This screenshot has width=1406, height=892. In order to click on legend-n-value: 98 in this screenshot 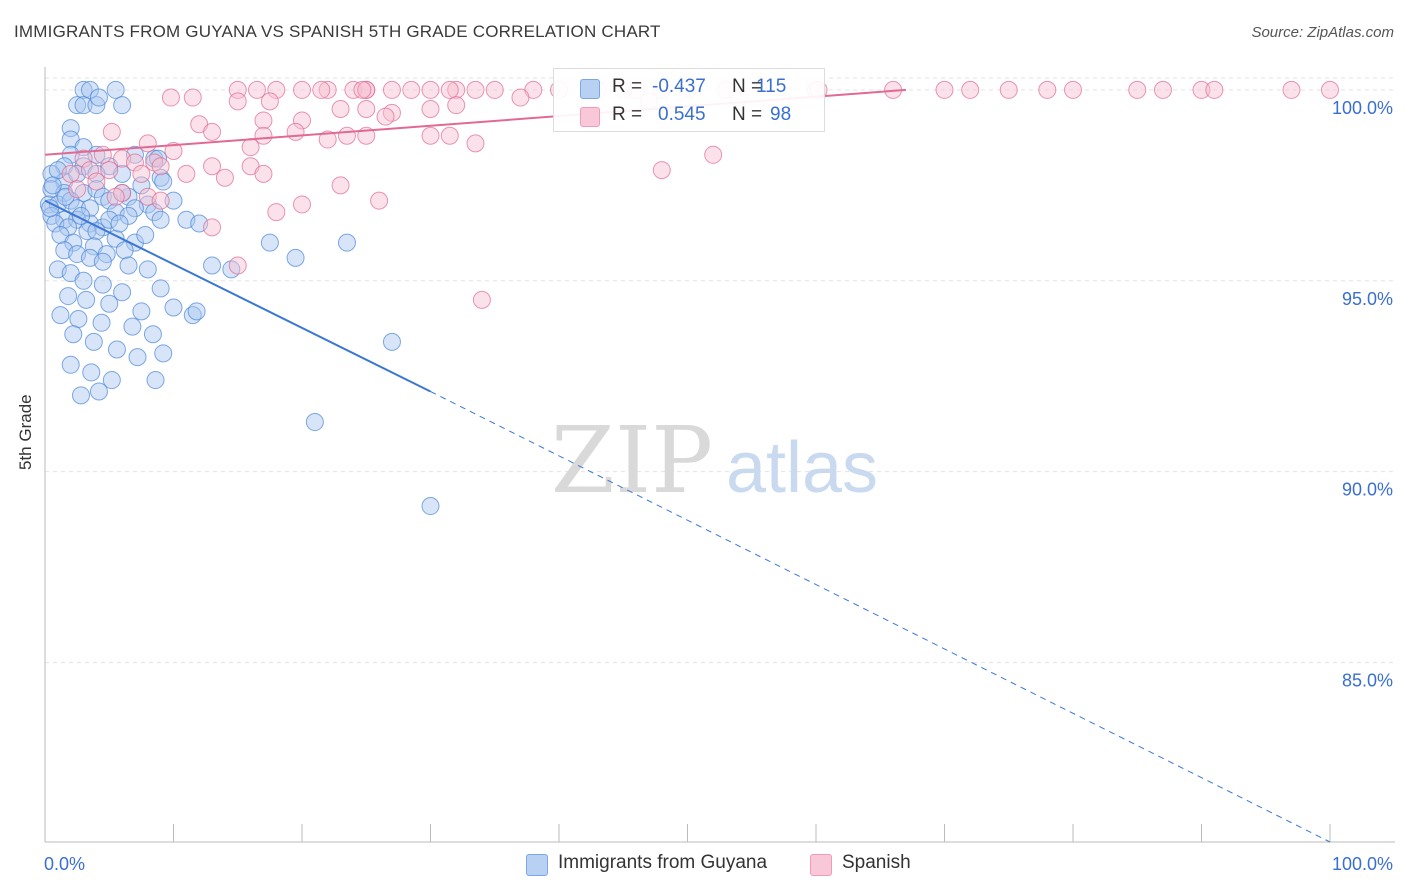, I will do `click(781, 114)`.